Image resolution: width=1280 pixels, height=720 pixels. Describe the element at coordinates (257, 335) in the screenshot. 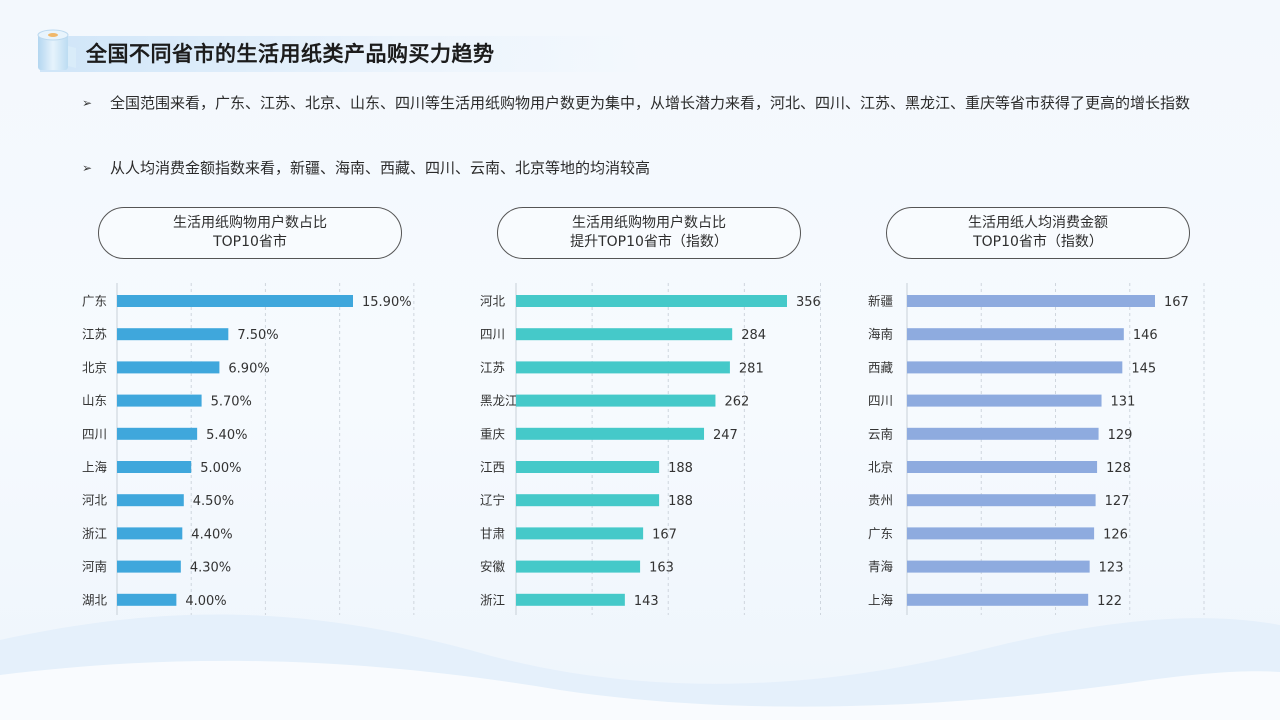

I see `data-label: 7.50%` at that location.